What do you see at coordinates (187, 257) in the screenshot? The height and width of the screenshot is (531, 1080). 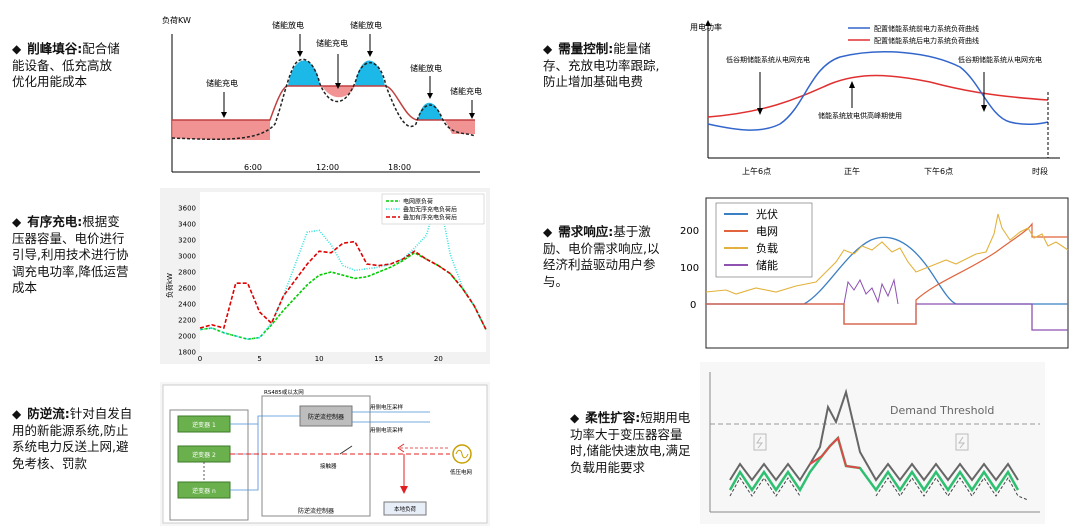 I see `y-tick-label: 3000` at bounding box center [187, 257].